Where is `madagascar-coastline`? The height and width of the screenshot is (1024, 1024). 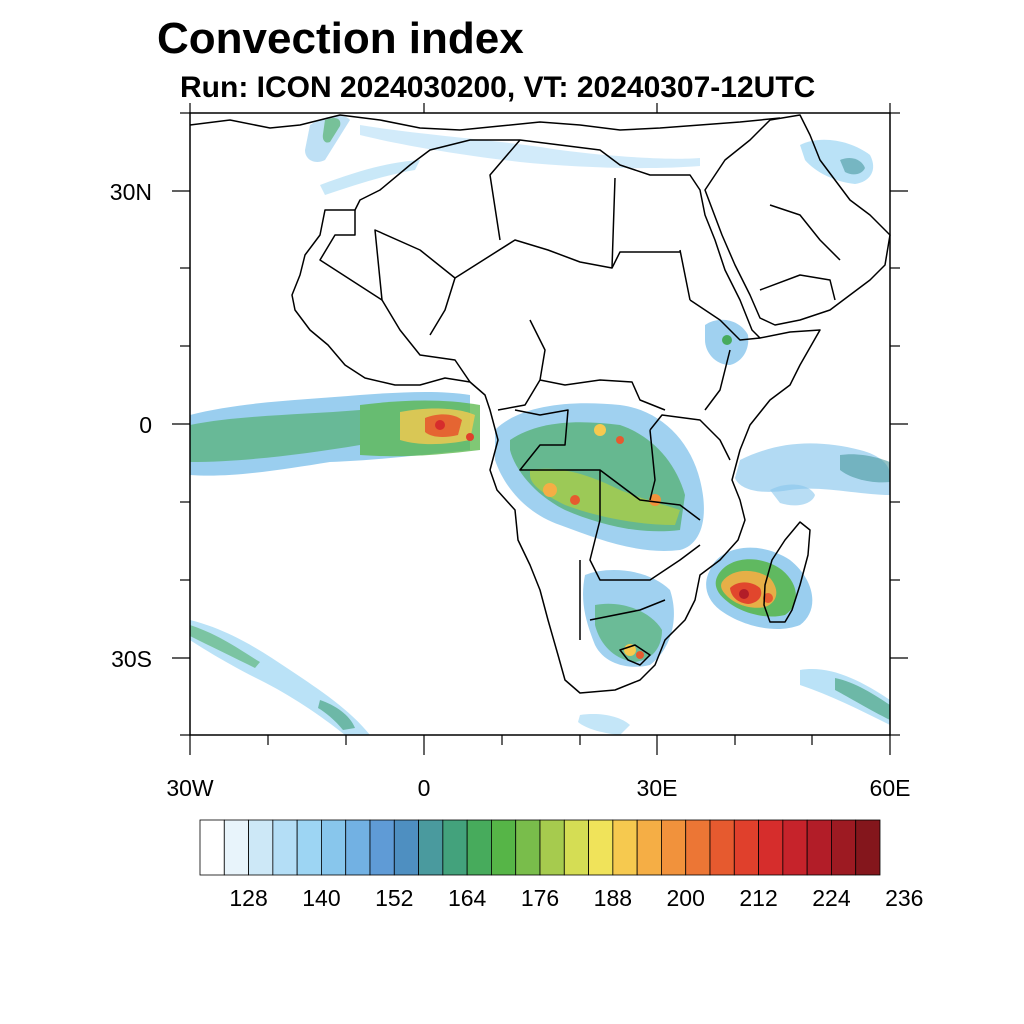
madagascar-coastline is located at coordinates (787, 572).